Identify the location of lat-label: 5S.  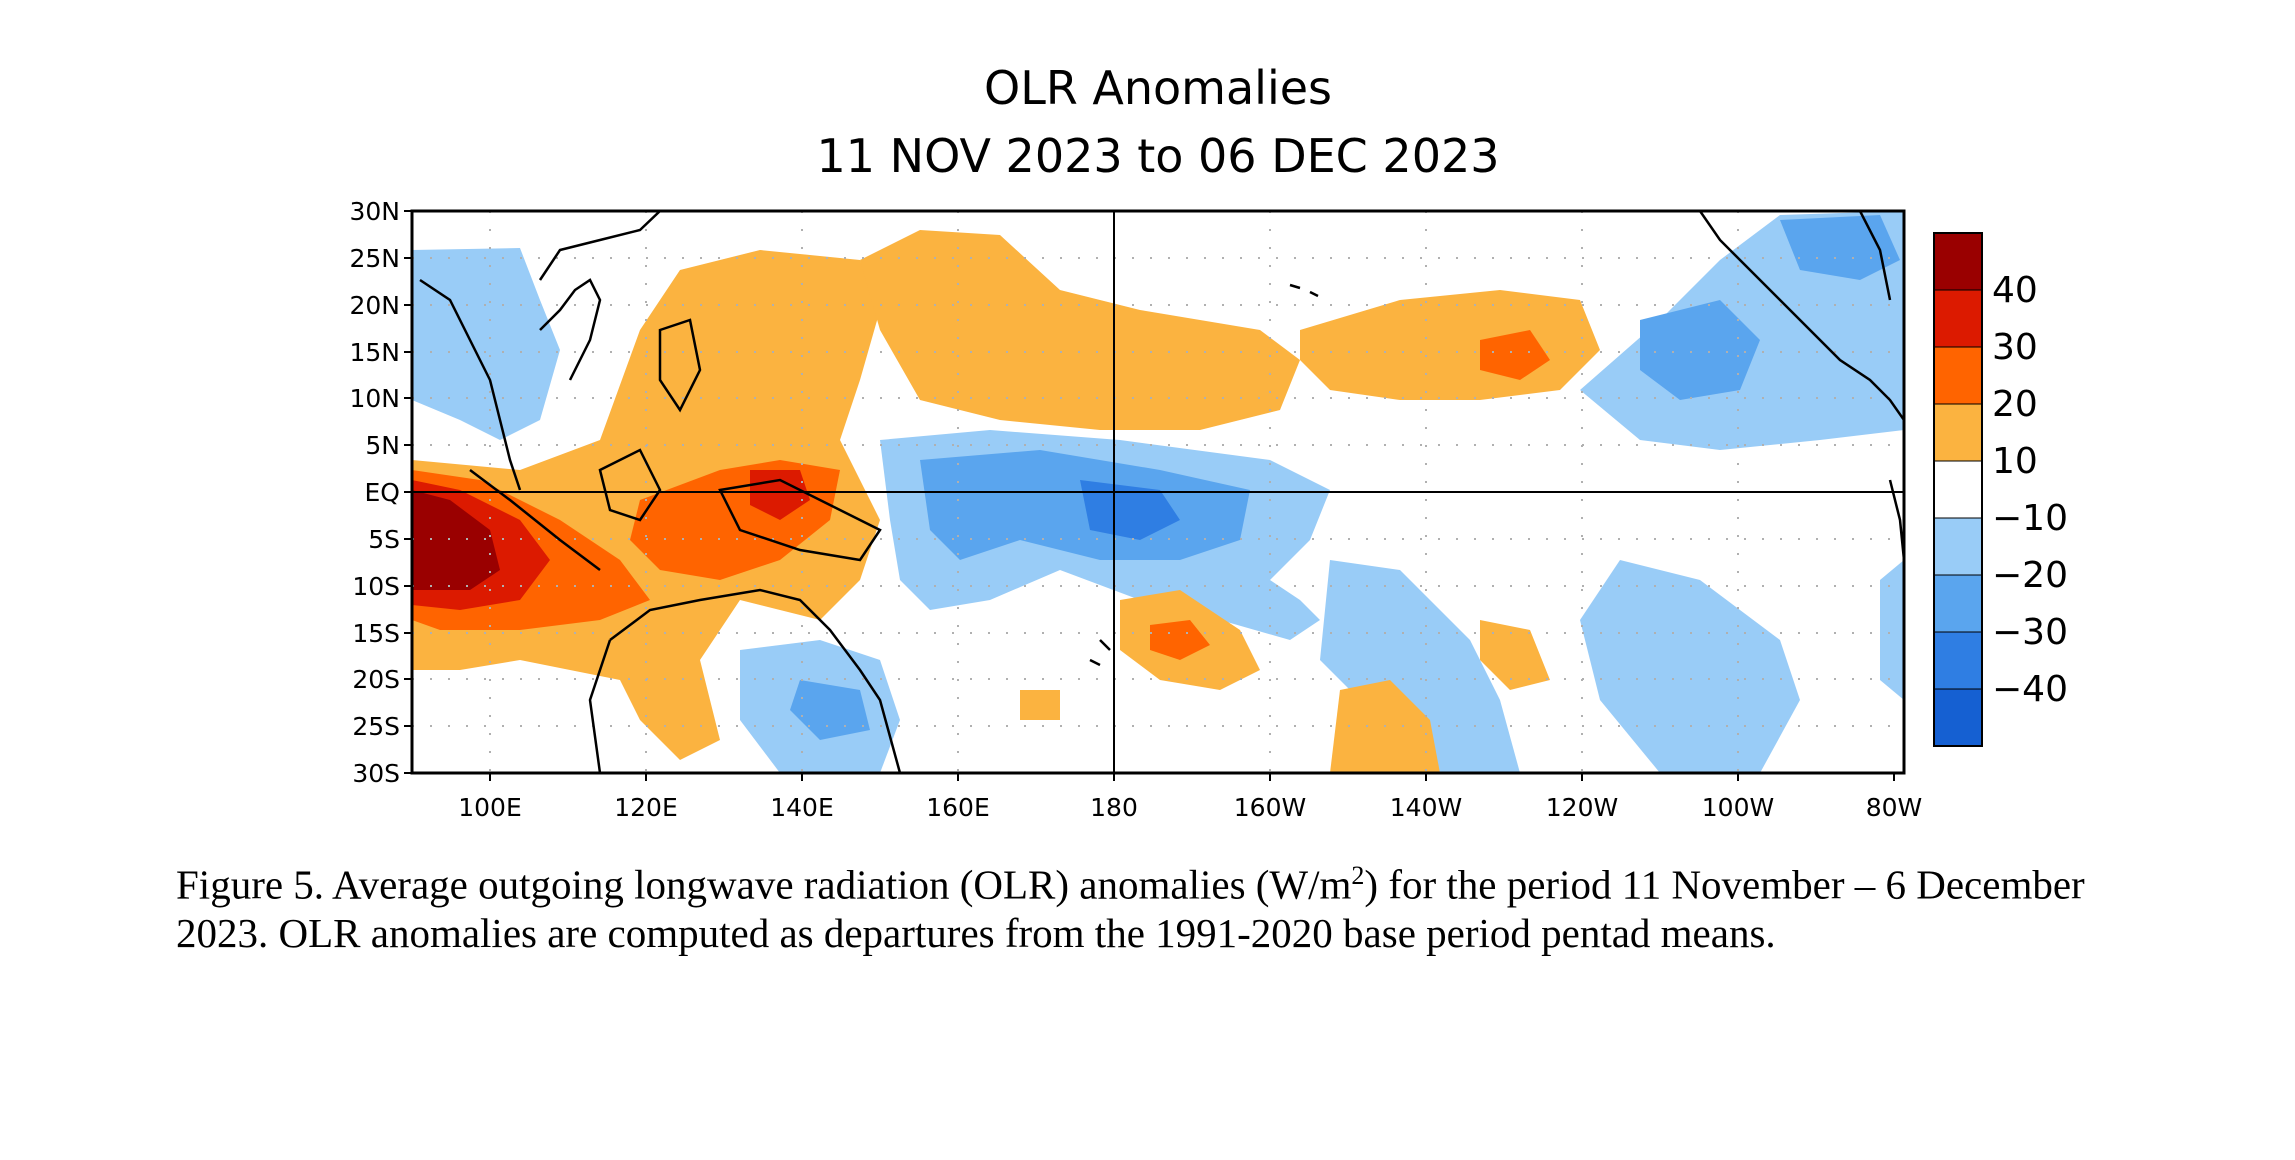
(384, 539).